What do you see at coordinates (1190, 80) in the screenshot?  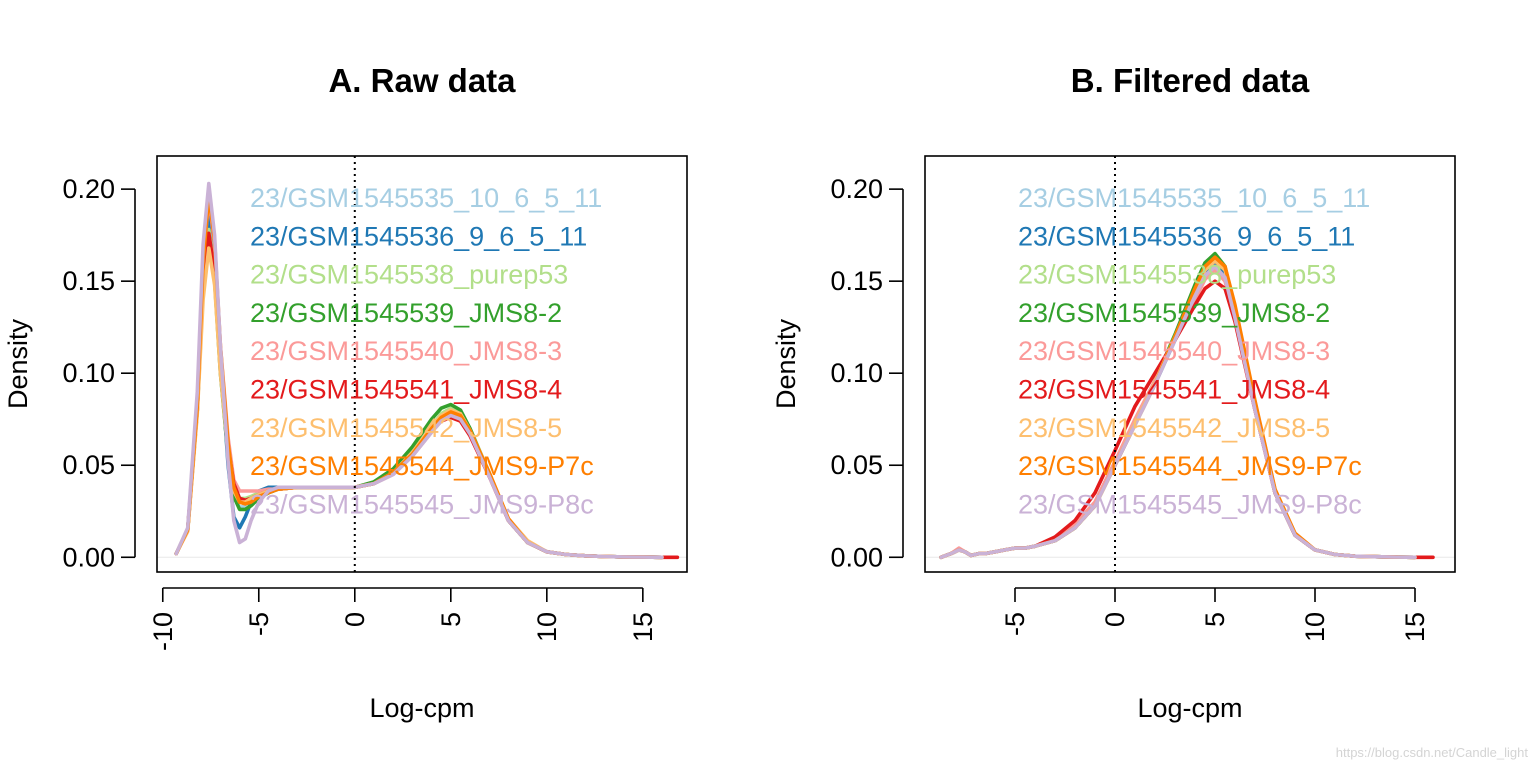 I see `chart-title: B. Filtered data` at bounding box center [1190, 80].